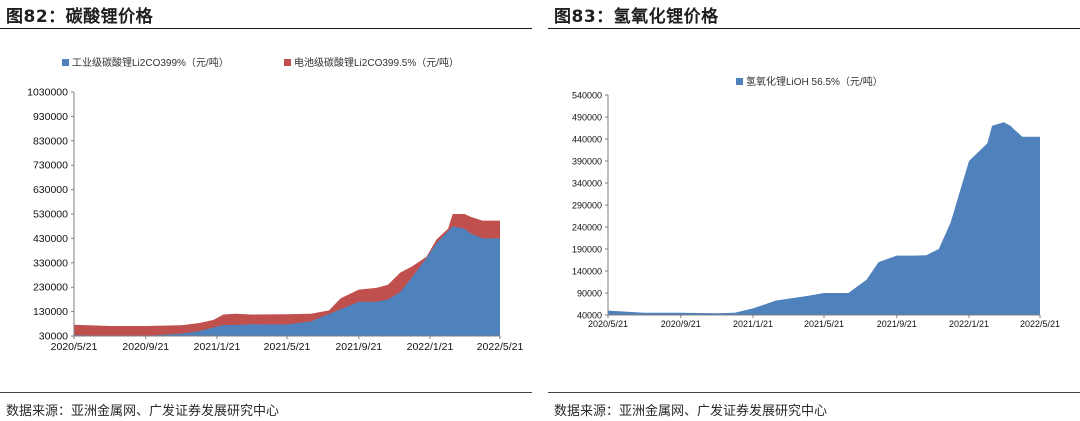 The height and width of the screenshot is (421, 1080). What do you see at coordinates (587, 272) in the screenshot?
I see `y-tick-label: 140000` at bounding box center [587, 272].